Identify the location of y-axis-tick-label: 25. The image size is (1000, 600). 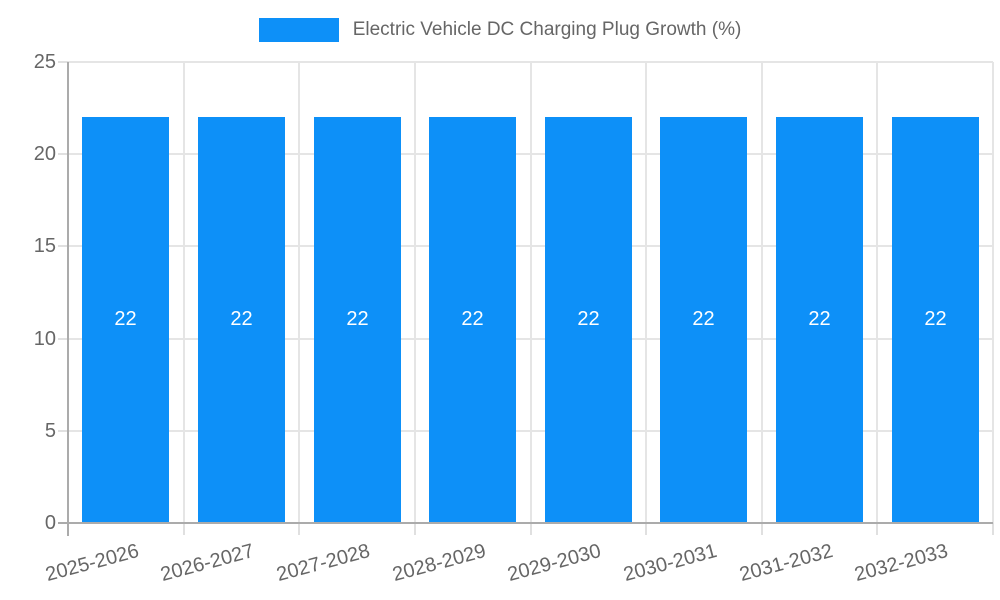
(44, 62).